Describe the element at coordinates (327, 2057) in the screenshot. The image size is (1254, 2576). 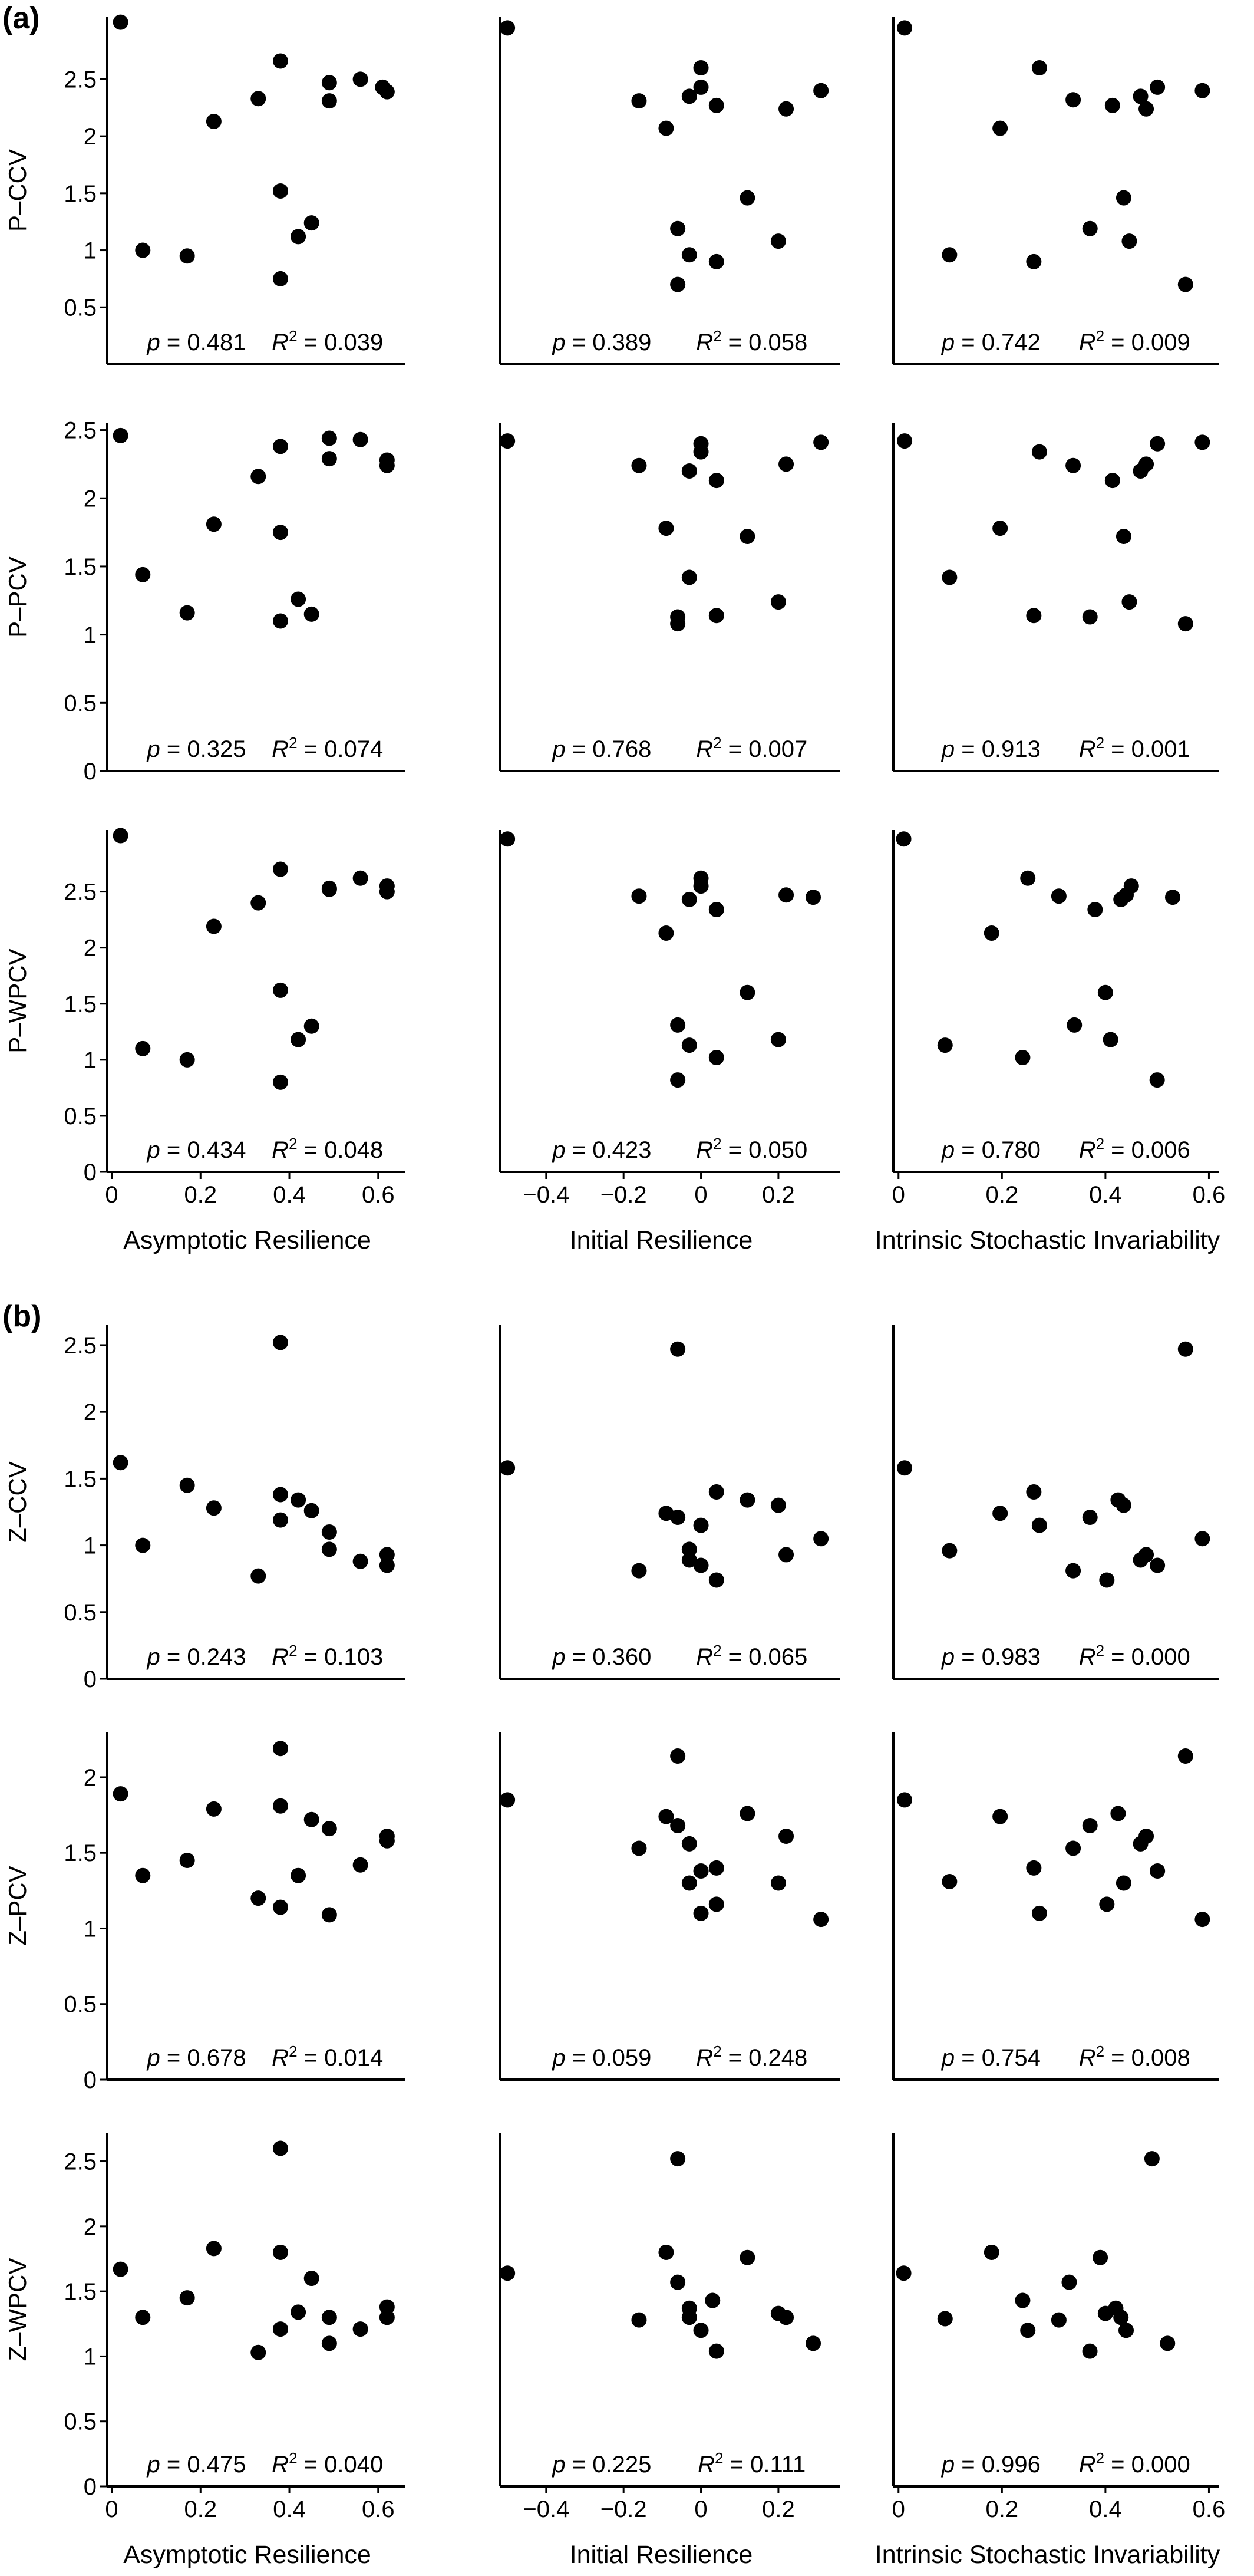
I see `r-squared-label: R2 = 0.014` at that location.